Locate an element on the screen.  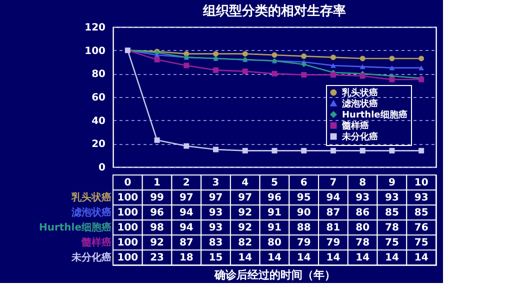
y-tick-label: 60 is located at coordinates (99, 98).